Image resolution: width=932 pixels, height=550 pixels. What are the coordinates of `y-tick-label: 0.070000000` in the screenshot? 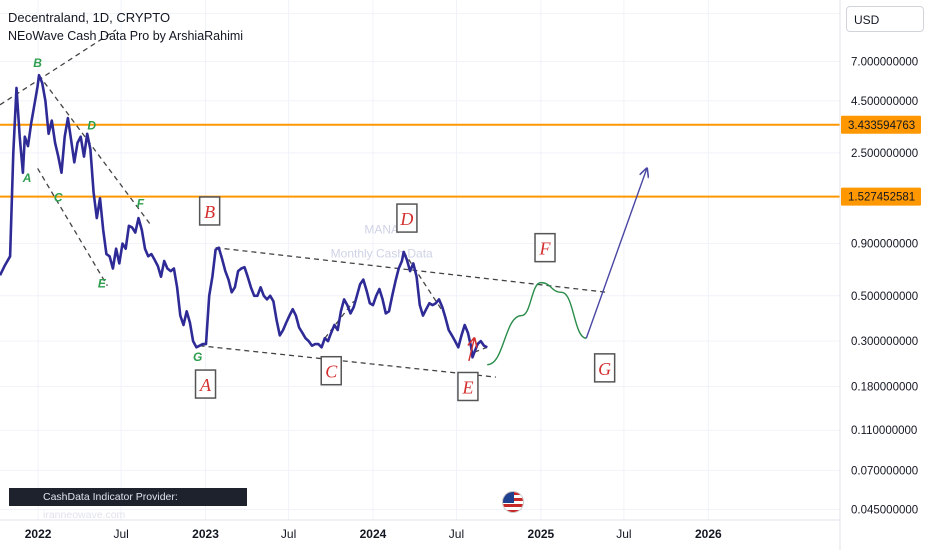 It's located at (884, 471).